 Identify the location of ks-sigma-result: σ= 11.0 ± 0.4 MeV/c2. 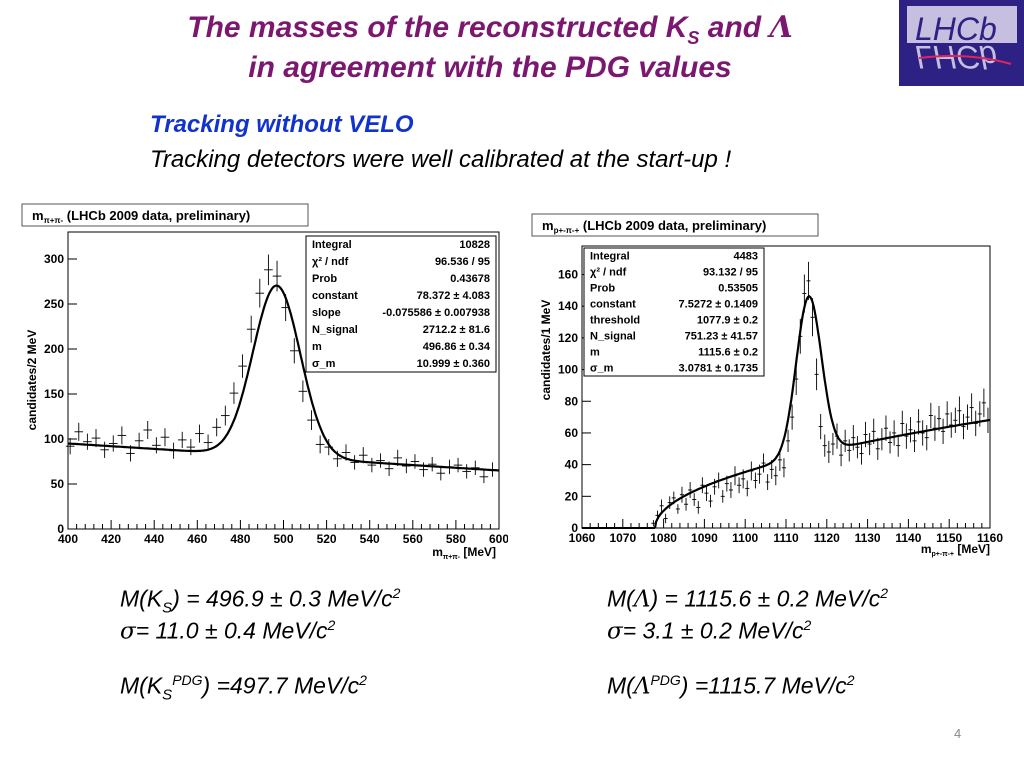
(228, 631).